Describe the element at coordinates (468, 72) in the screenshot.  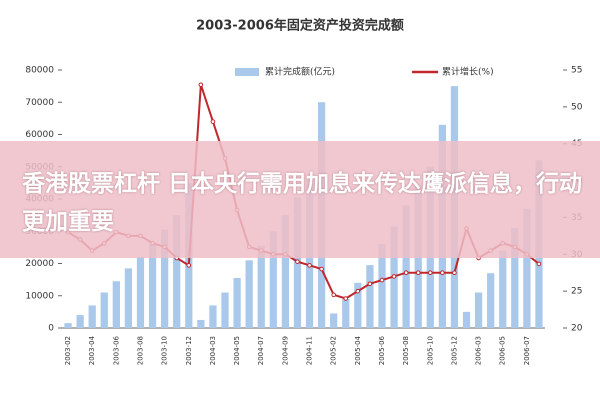
I see `legend-label: 累计增长(%)` at that location.